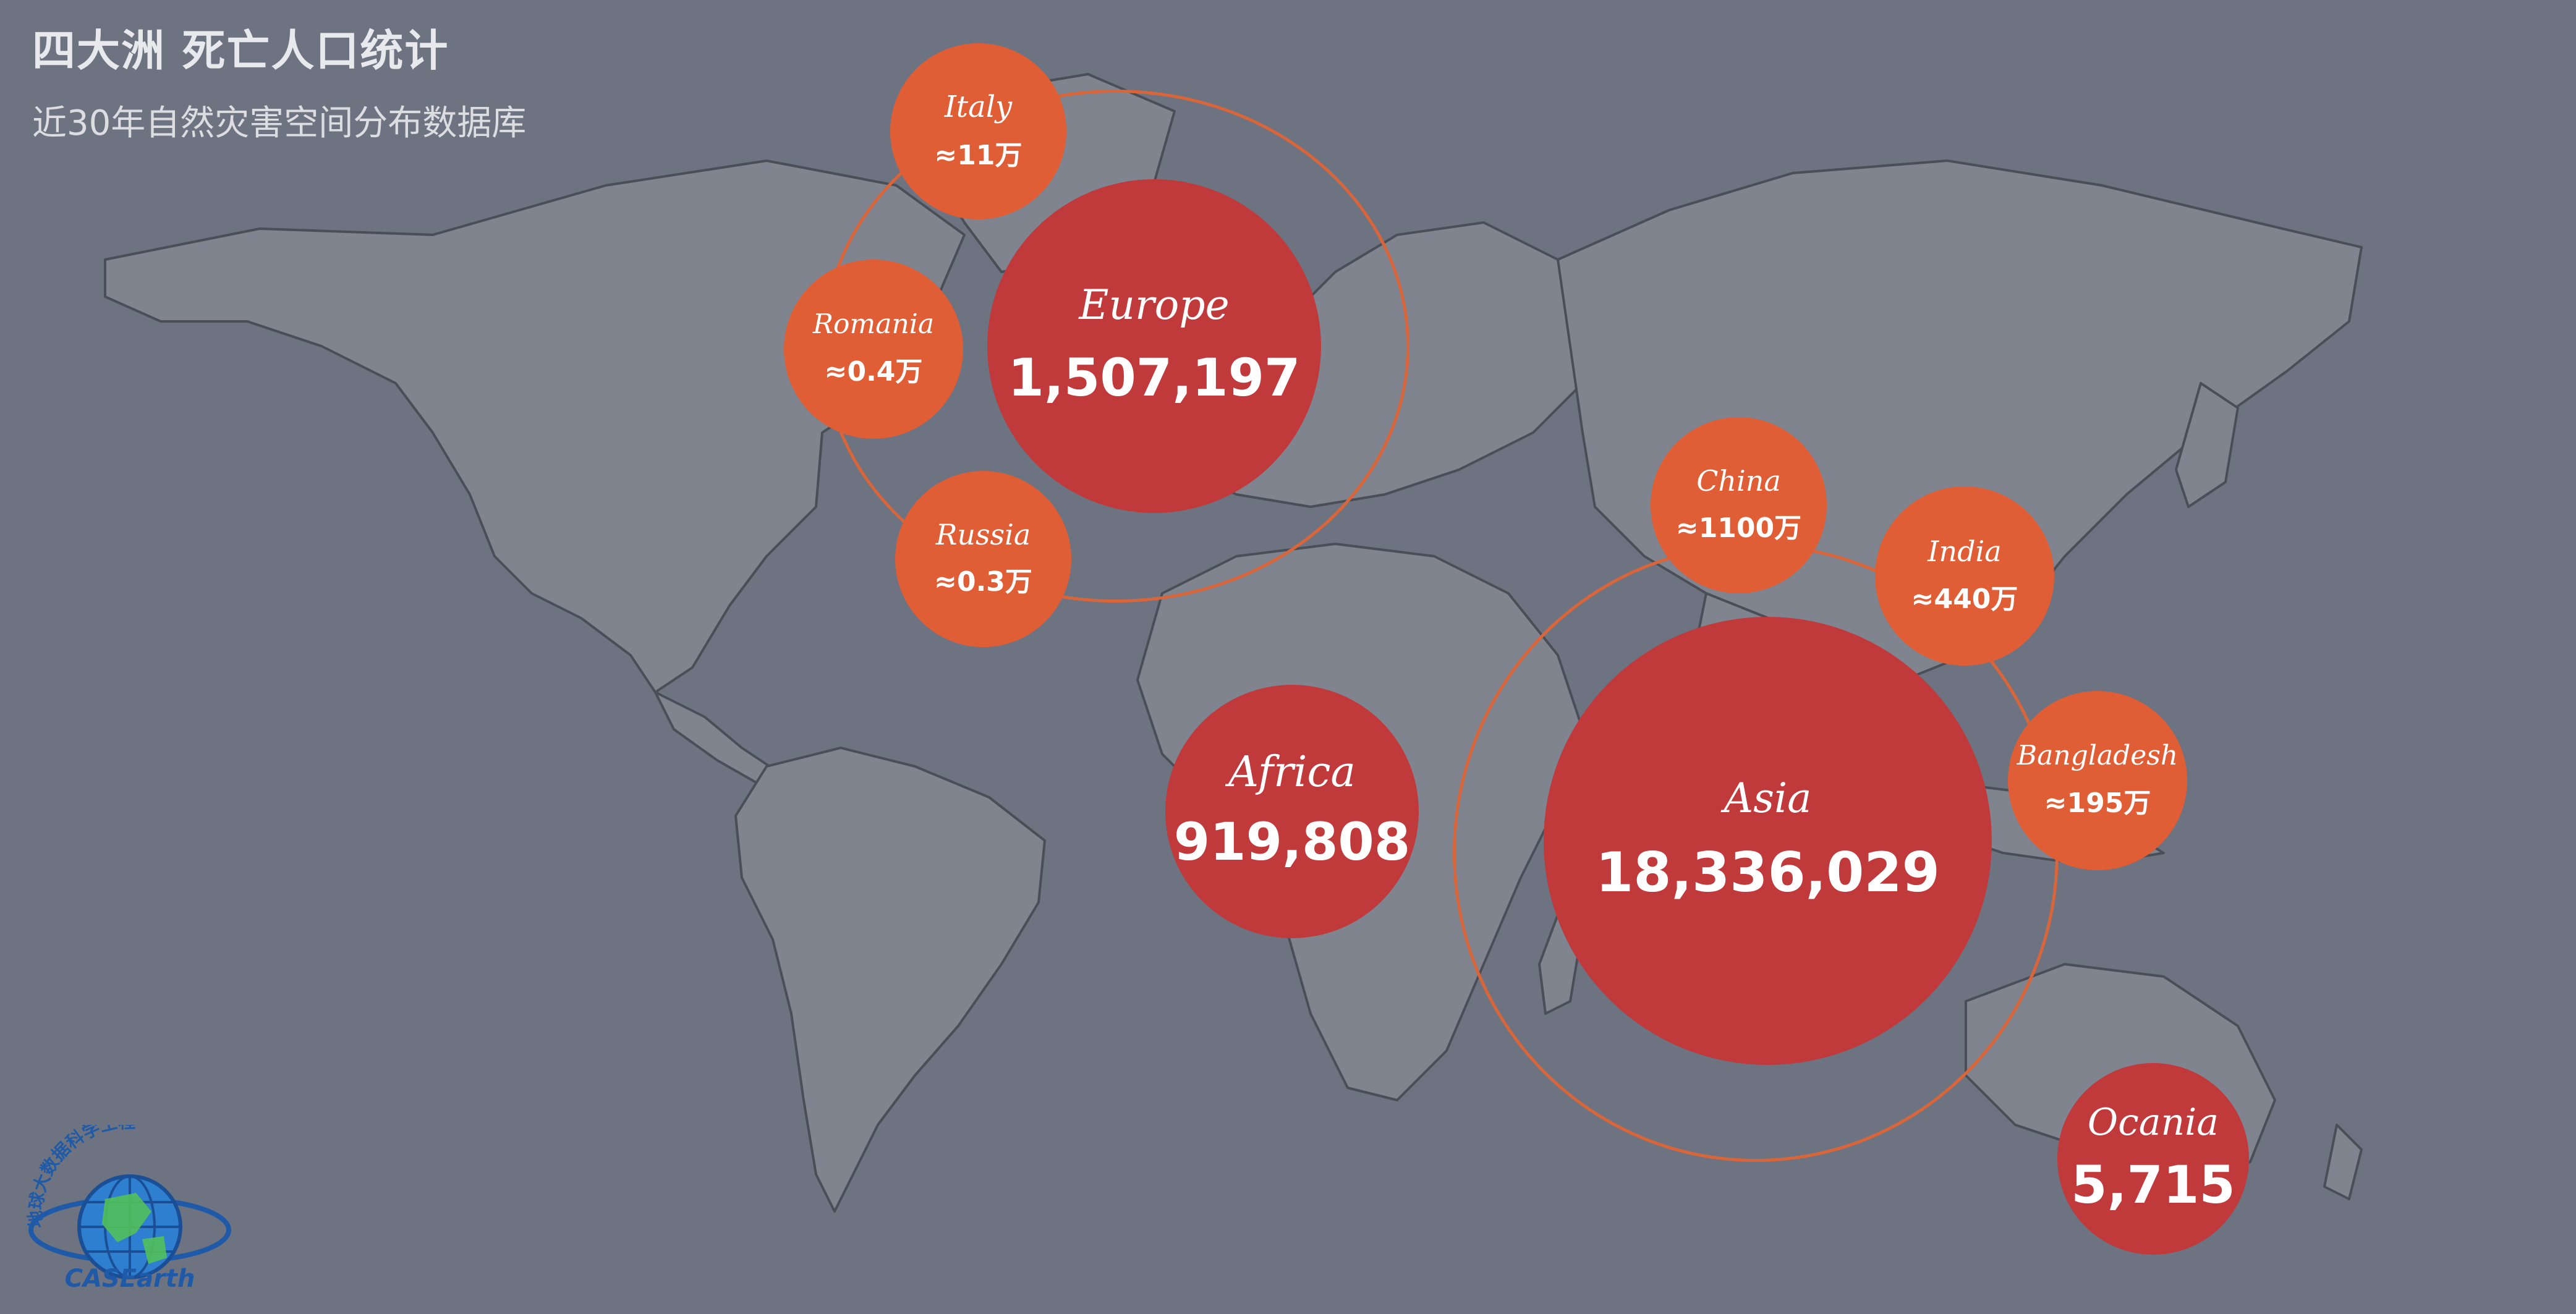  I want to click on continent-name: Europe, so click(1154, 305).